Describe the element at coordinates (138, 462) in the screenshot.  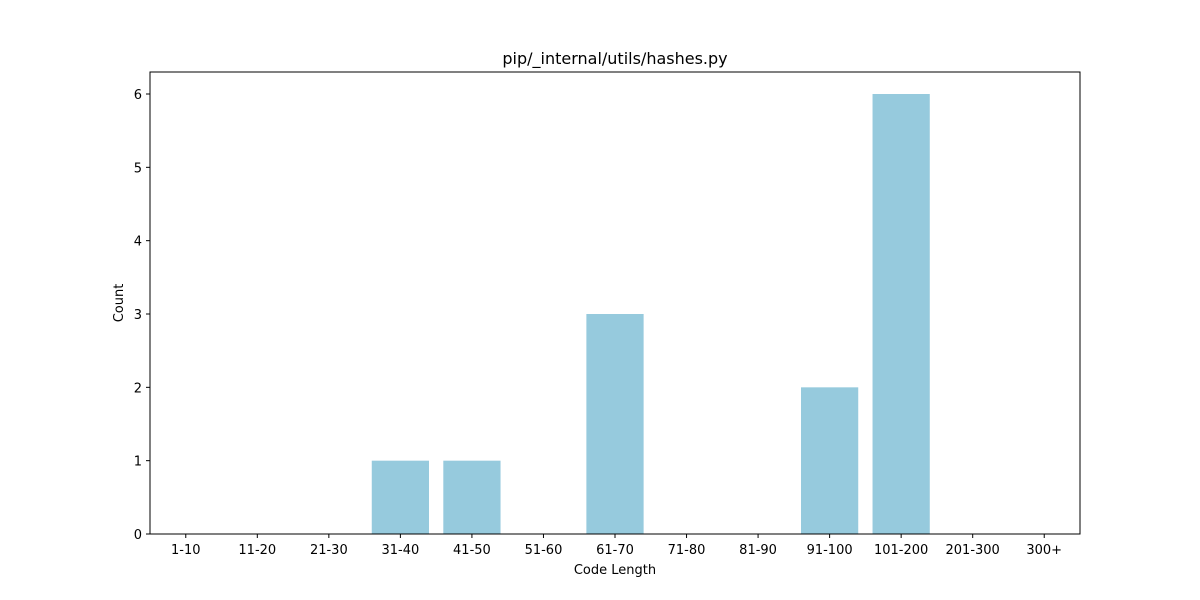
I see `y-tick-label: 1` at that location.